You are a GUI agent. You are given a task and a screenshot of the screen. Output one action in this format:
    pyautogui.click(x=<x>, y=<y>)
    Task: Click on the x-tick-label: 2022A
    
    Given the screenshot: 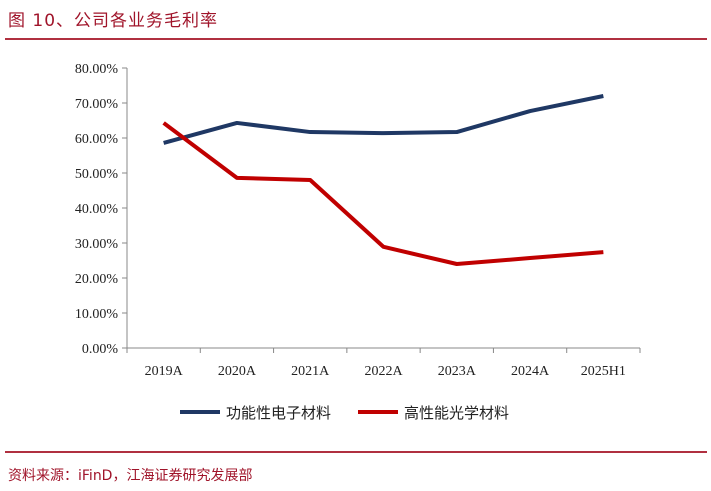 What is the action you would take?
    pyautogui.click(x=383, y=371)
    